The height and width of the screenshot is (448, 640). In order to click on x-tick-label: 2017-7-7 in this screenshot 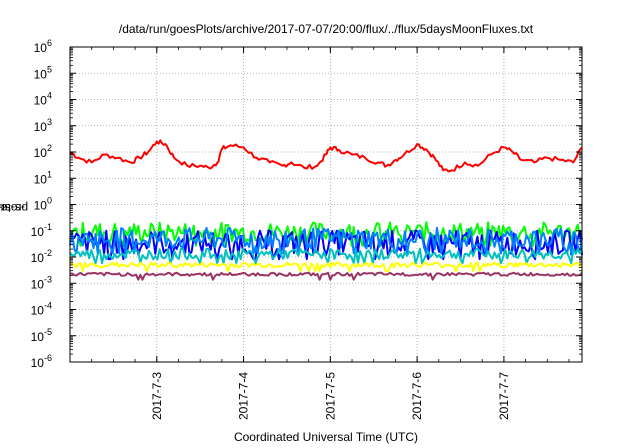, I will do `click(504, 396)`.